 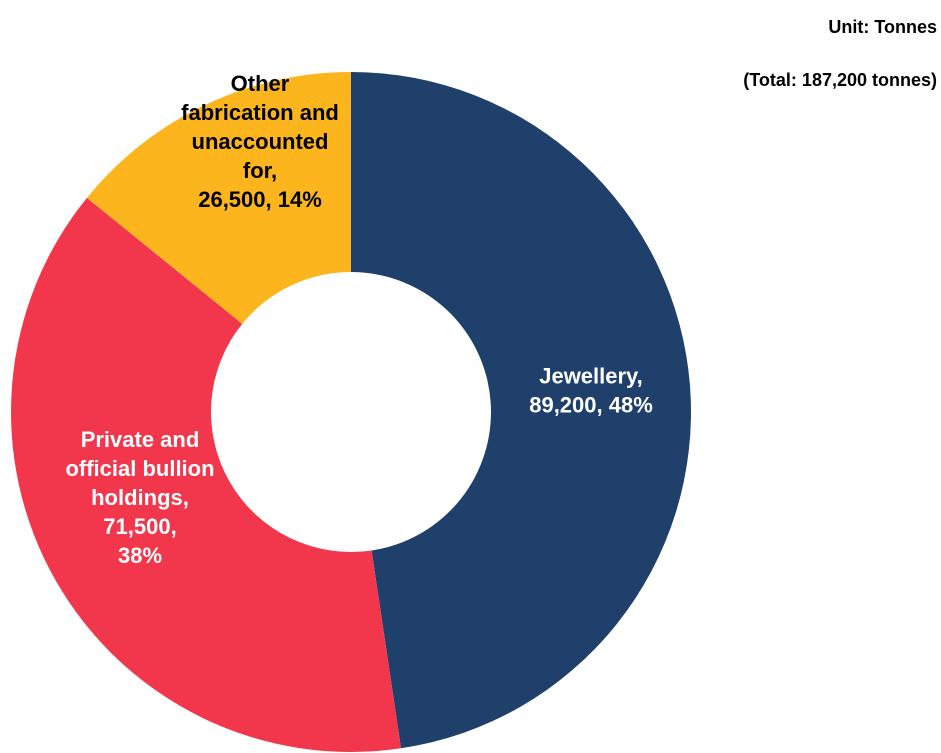 I want to click on unit-note: Unit: Tonnes, so click(x=882, y=27).